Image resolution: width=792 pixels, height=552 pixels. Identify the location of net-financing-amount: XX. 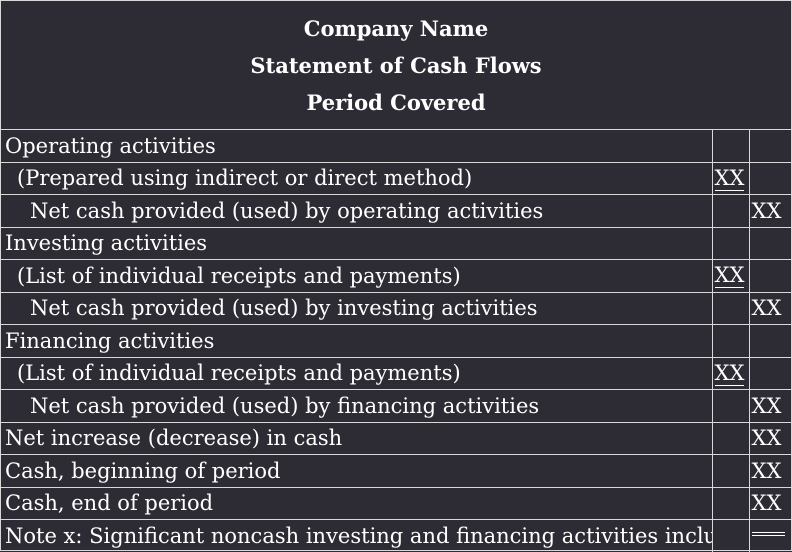
(769, 406).